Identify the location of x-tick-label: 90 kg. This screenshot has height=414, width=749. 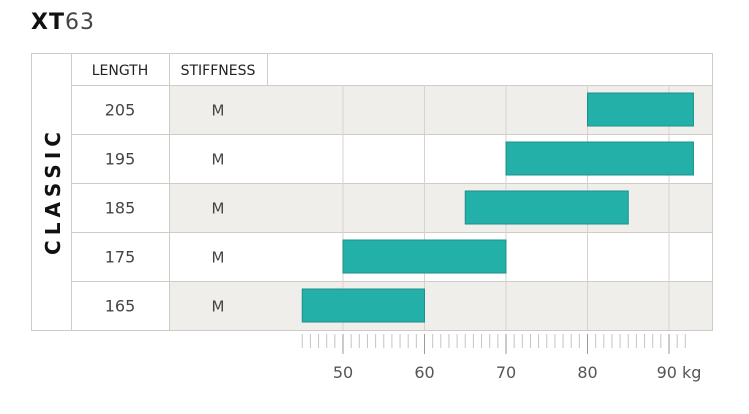
(679, 372).